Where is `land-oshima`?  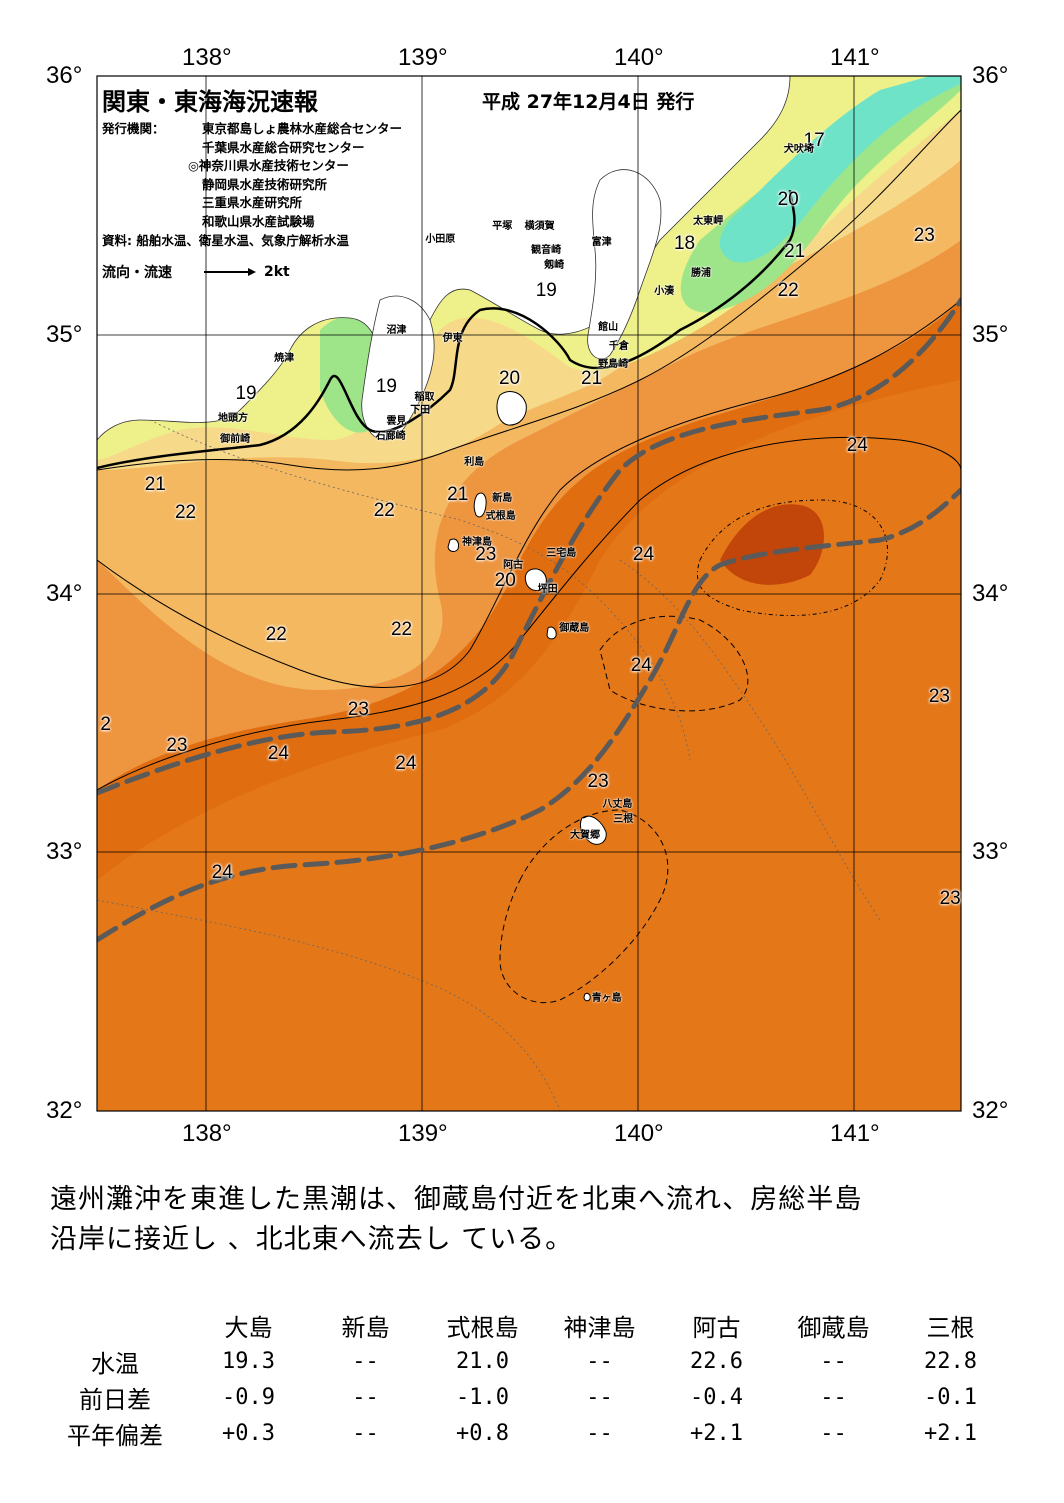 land-oshima is located at coordinates (511, 408).